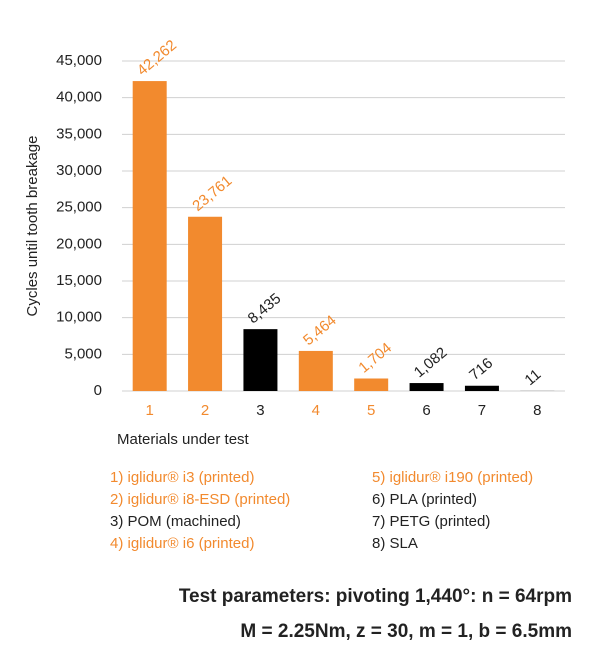 This screenshot has width=595, height=660. What do you see at coordinates (182, 543) in the screenshot?
I see `legend-entry: 4) iglidur® i6 (printed)` at bounding box center [182, 543].